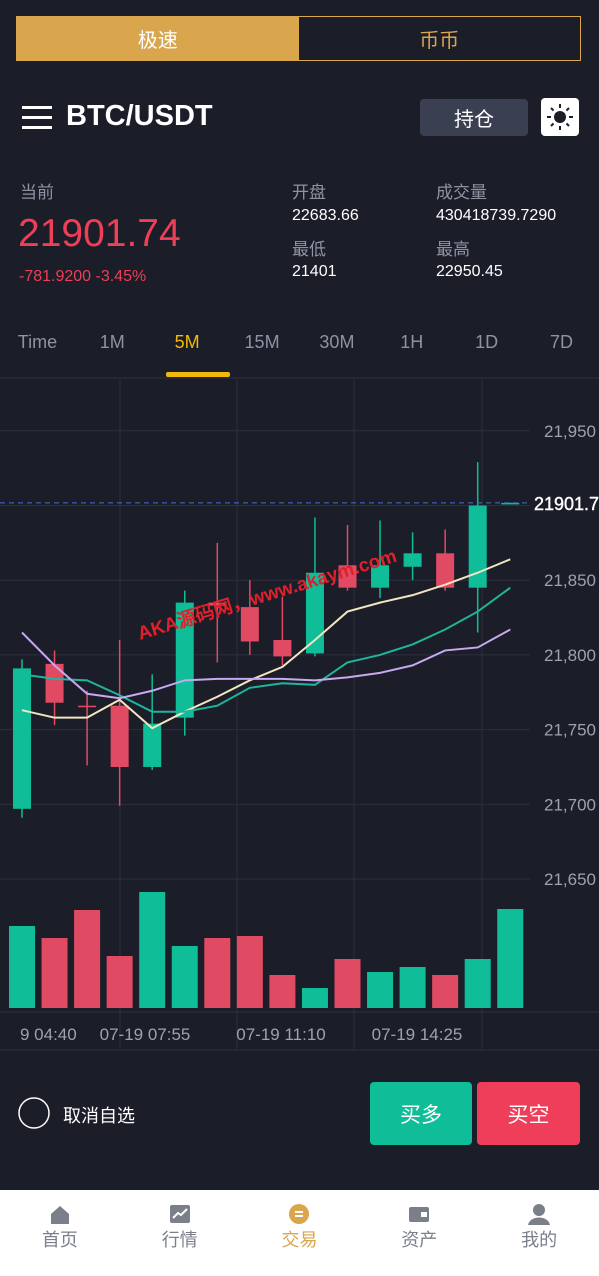 This screenshot has width=599, height=1276. Describe the element at coordinates (560, 117) in the screenshot. I see `theme-button` at that location.